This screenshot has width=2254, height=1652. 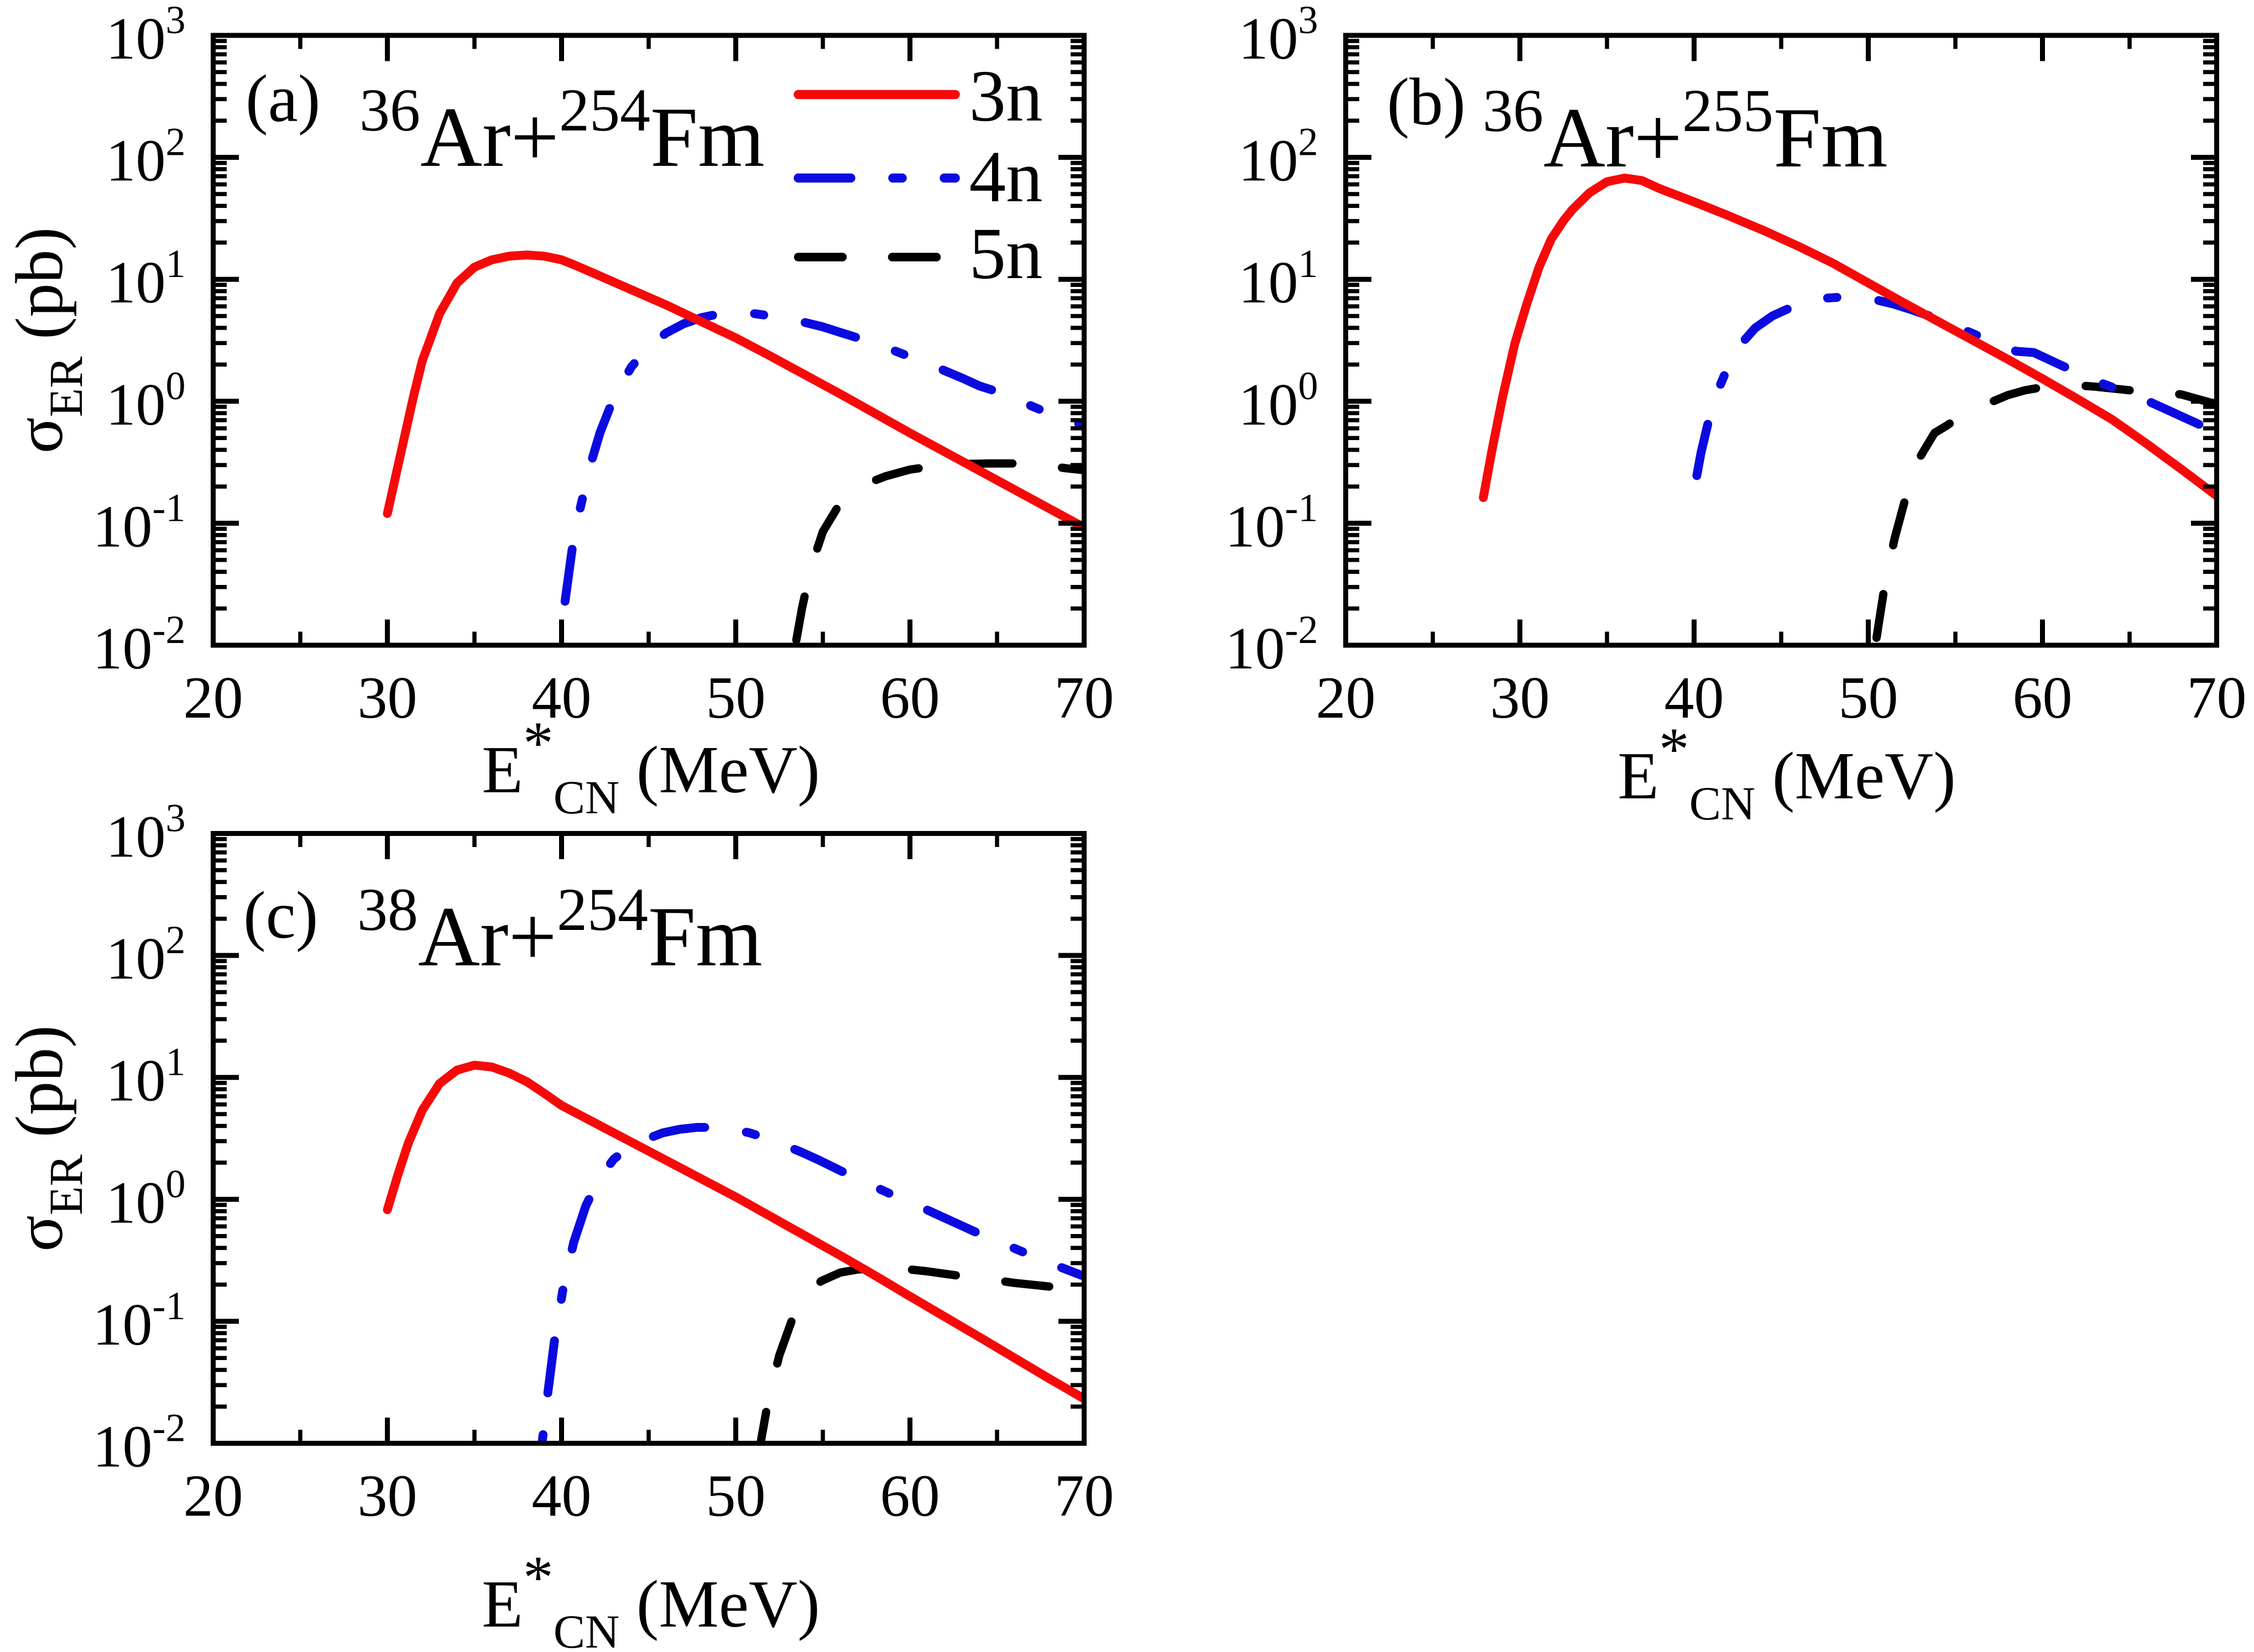 What do you see at coordinates (1686, 131) in the screenshot?
I see `svg-text: 36Ar+255Fm` at bounding box center [1686, 131].